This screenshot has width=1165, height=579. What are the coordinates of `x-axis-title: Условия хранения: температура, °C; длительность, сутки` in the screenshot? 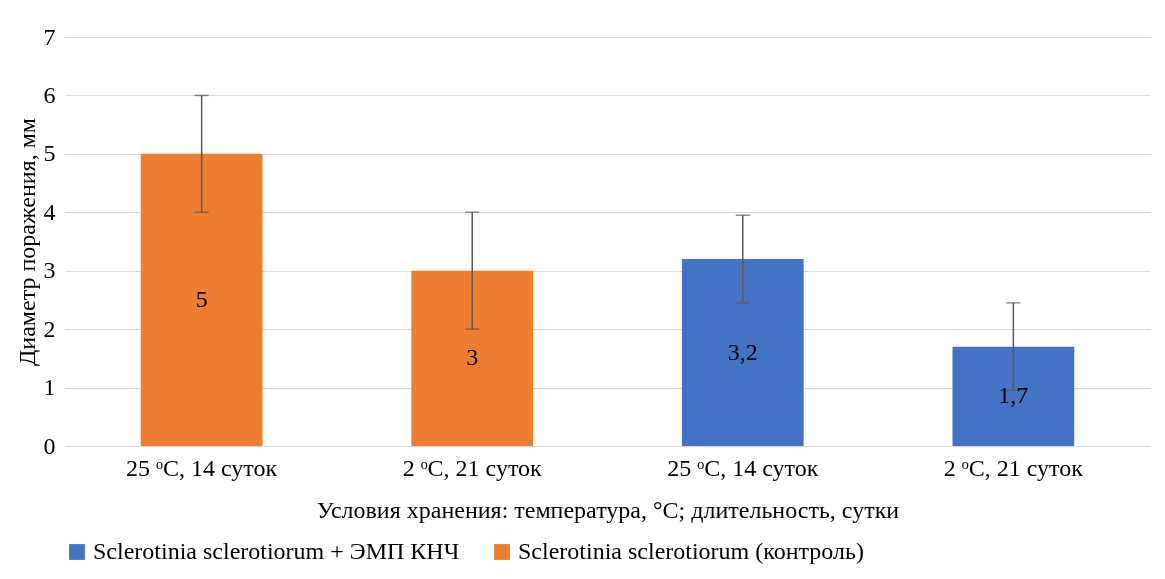 It's located at (608, 509).